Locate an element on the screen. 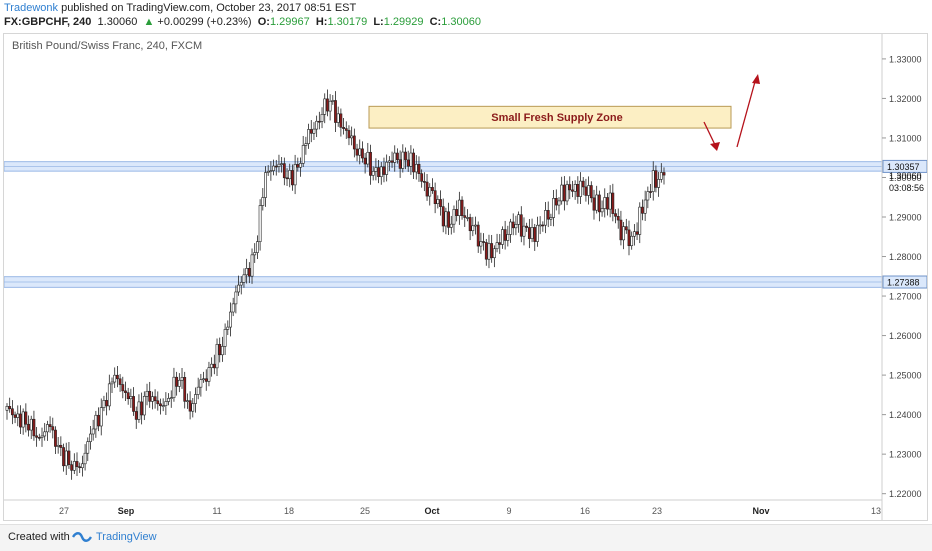 The width and height of the screenshot is (932, 551). chart-title: British Pound/Swiss Franc, 240, FXCM is located at coordinates (107, 46).